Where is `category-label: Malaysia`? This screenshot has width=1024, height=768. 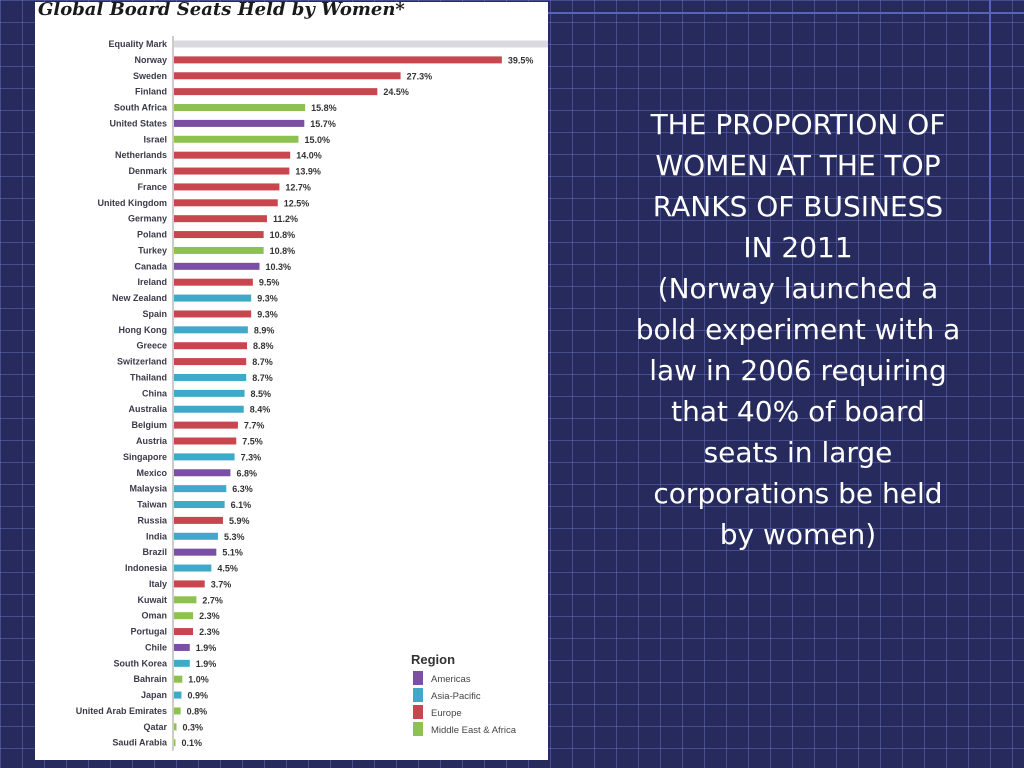
category-label: Malaysia is located at coordinates (148, 489).